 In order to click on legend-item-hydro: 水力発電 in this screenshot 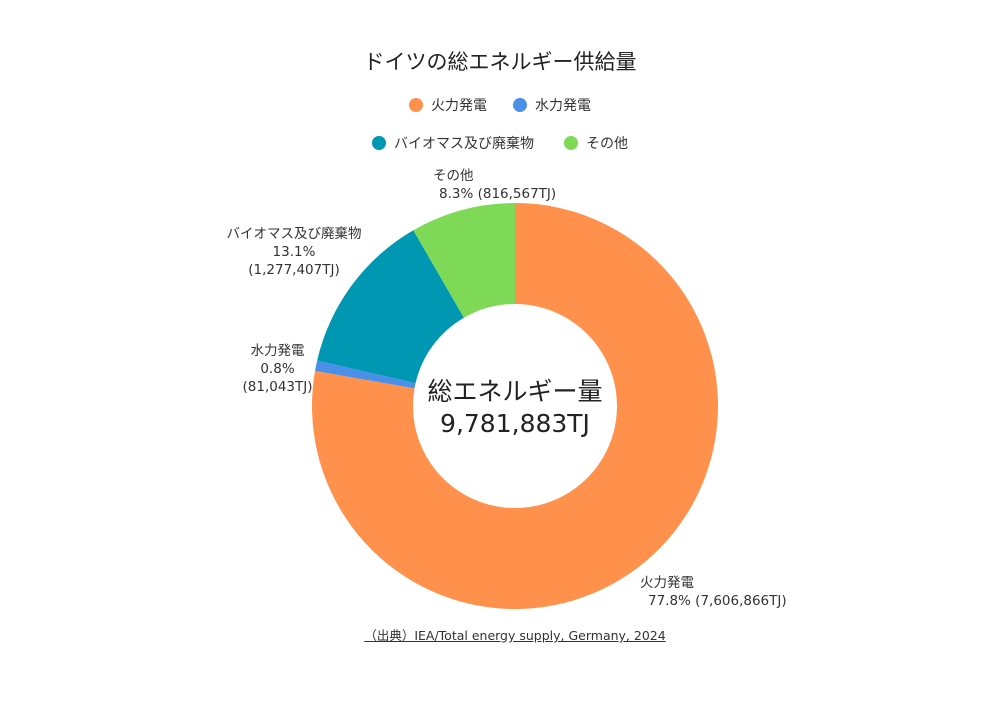, I will do `click(552, 105)`.